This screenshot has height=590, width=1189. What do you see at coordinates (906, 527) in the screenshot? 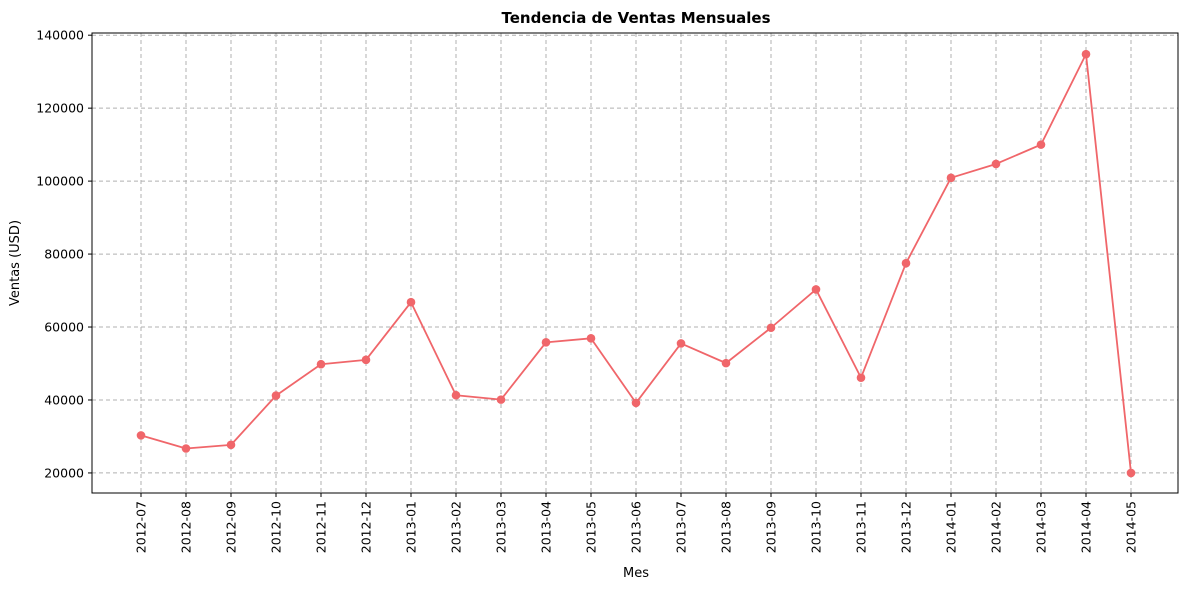
I see `x-tick-label: 2013-12` at bounding box center [906, 527].